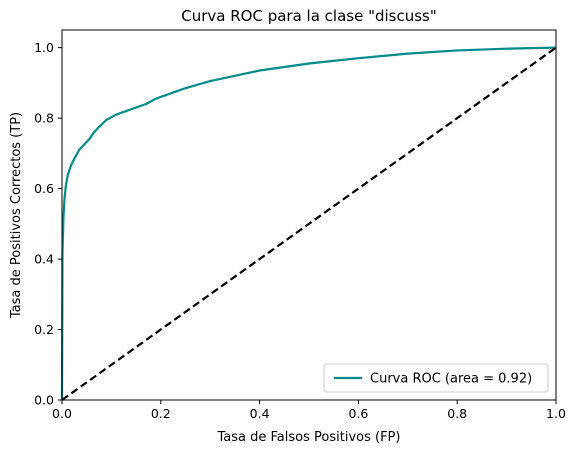 The width and height of the screenshot is (578, 453). I want to click on legend-label: Curva ROC (area = 0.92), so click(451, 379).